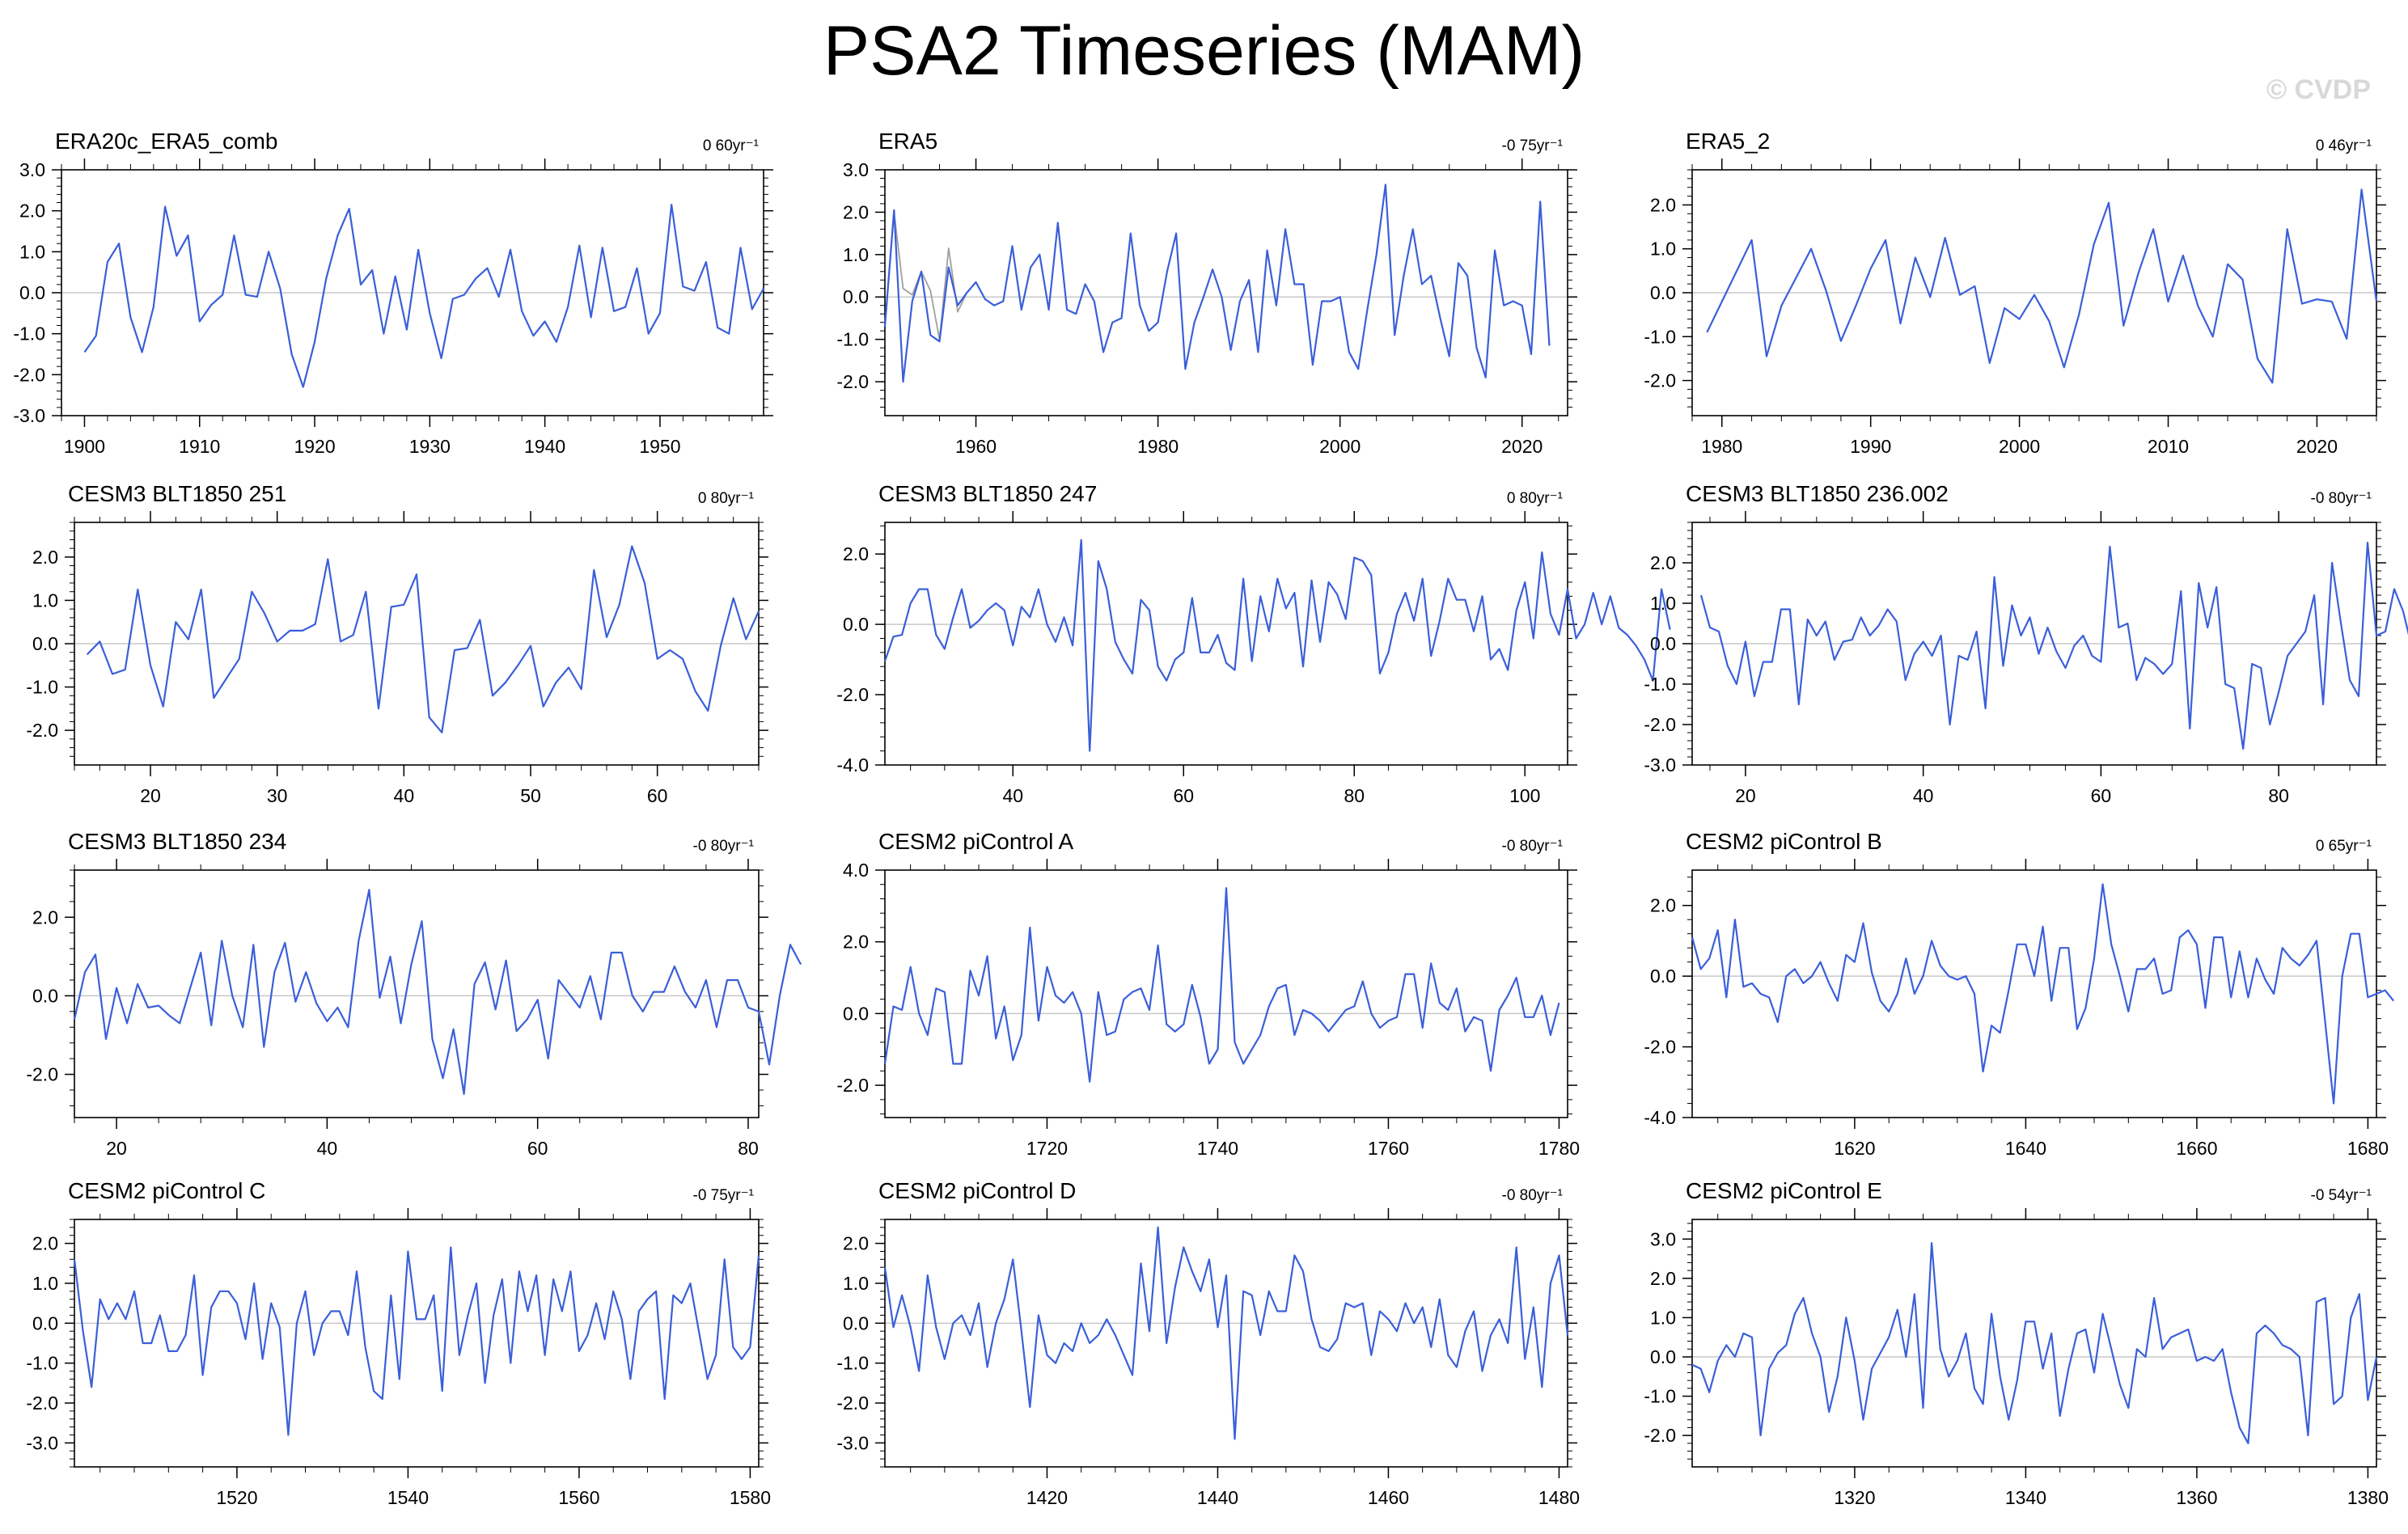 This screenshot has width=2408, height=1534. I want to click on x-tick-label: 2000, so click(1340, 447).